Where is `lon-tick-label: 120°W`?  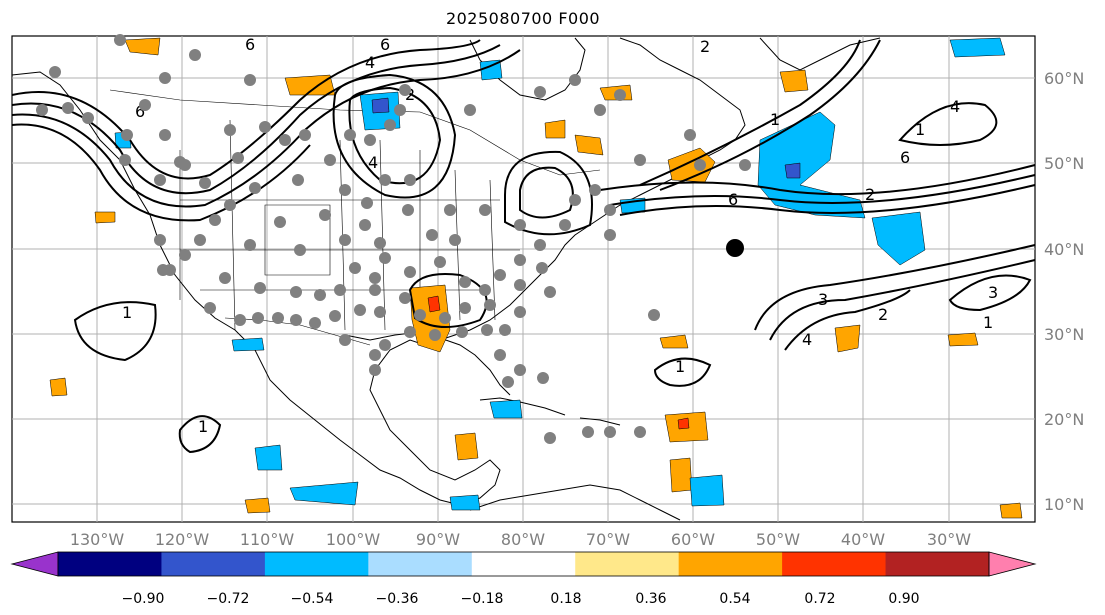 lon-tick-label: 120°W is located at coordinates (182, 539).